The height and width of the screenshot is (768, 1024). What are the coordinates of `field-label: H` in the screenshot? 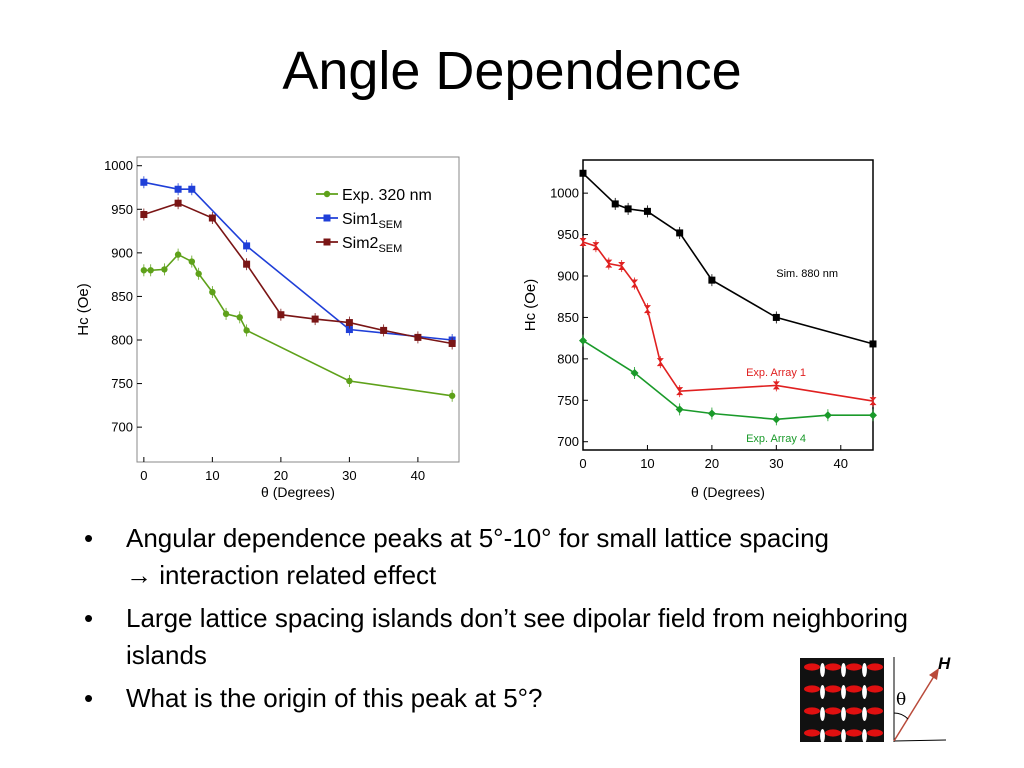 It's located at (944, 663).